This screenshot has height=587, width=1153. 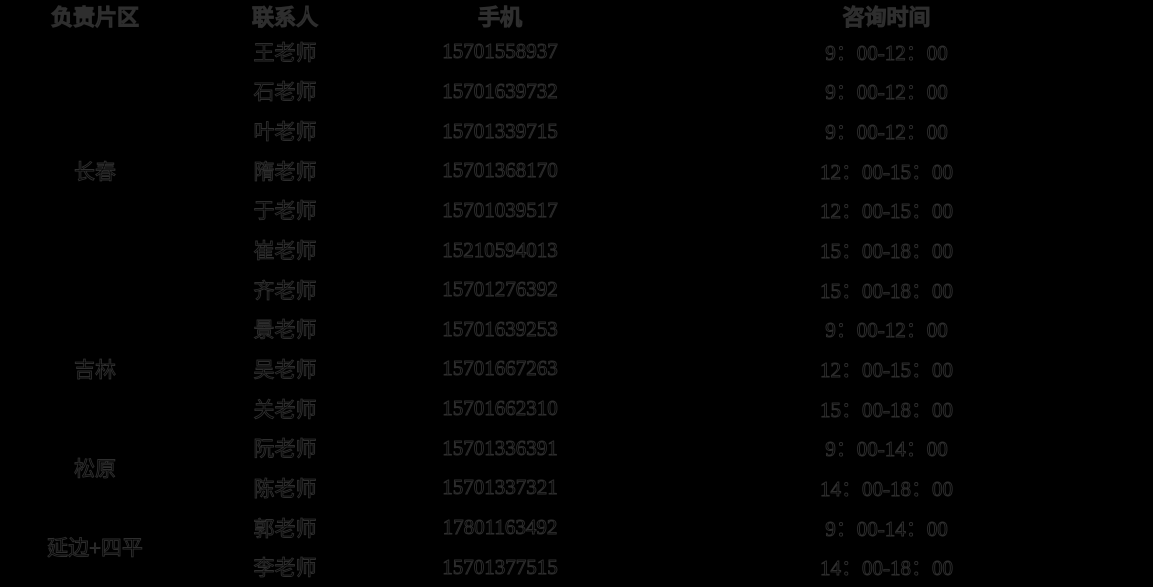 What do you see at coordinates (500, 51) in the screenshot?
I see `phone-cell: 15701558937` at bounding box center [500, 51].